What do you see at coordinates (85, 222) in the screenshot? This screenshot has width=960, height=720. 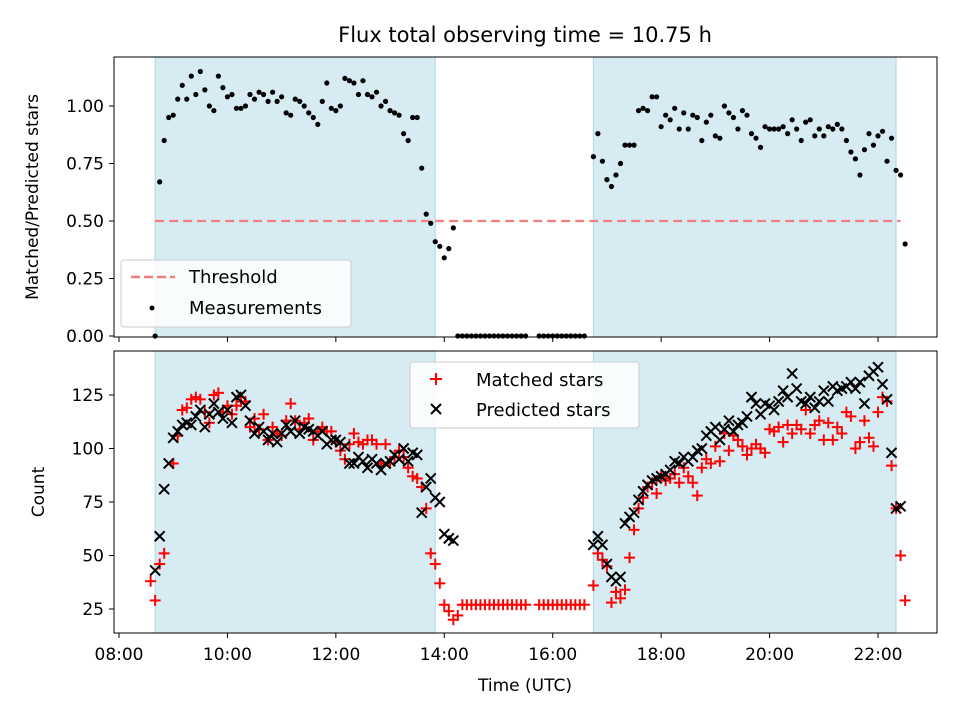 I see `top-y-tick-label: 0.50` at bounding box center [85, 222].